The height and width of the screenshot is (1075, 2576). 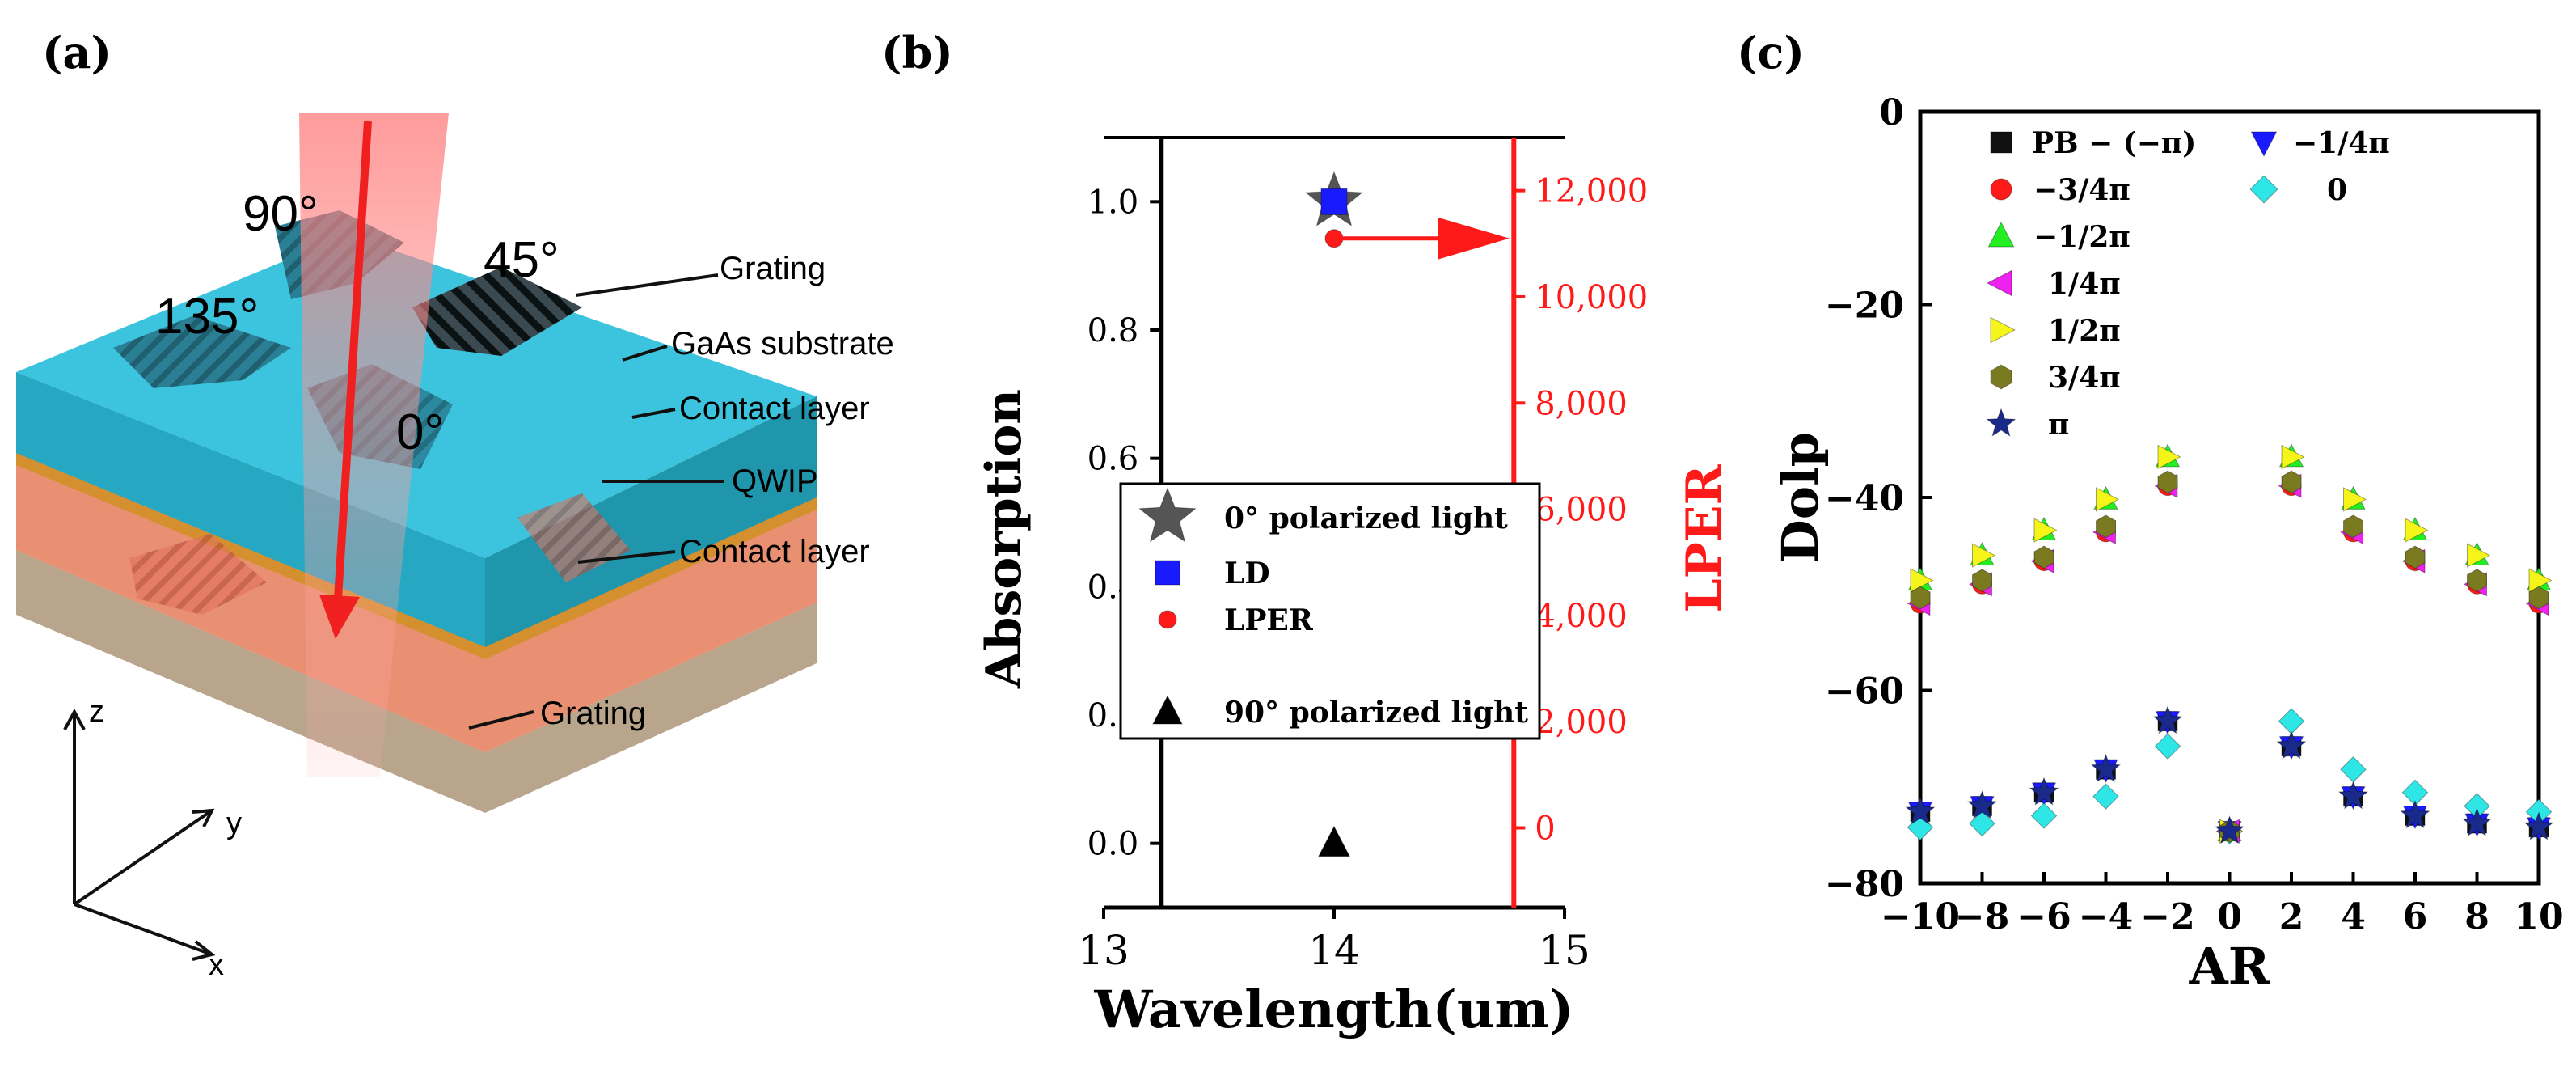 What do you see at coordinates (1864, 306) in the screenshot?
I see `chart-c-ytick-label: −20` at bounding box center [1864, 306].